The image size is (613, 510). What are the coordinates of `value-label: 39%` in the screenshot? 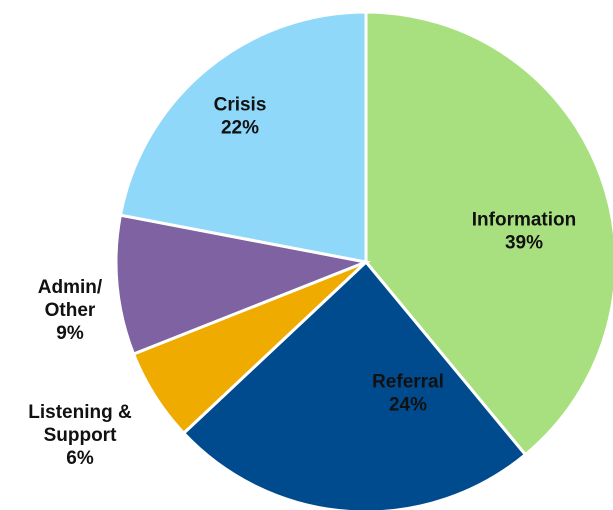 It's located at (524, 243).